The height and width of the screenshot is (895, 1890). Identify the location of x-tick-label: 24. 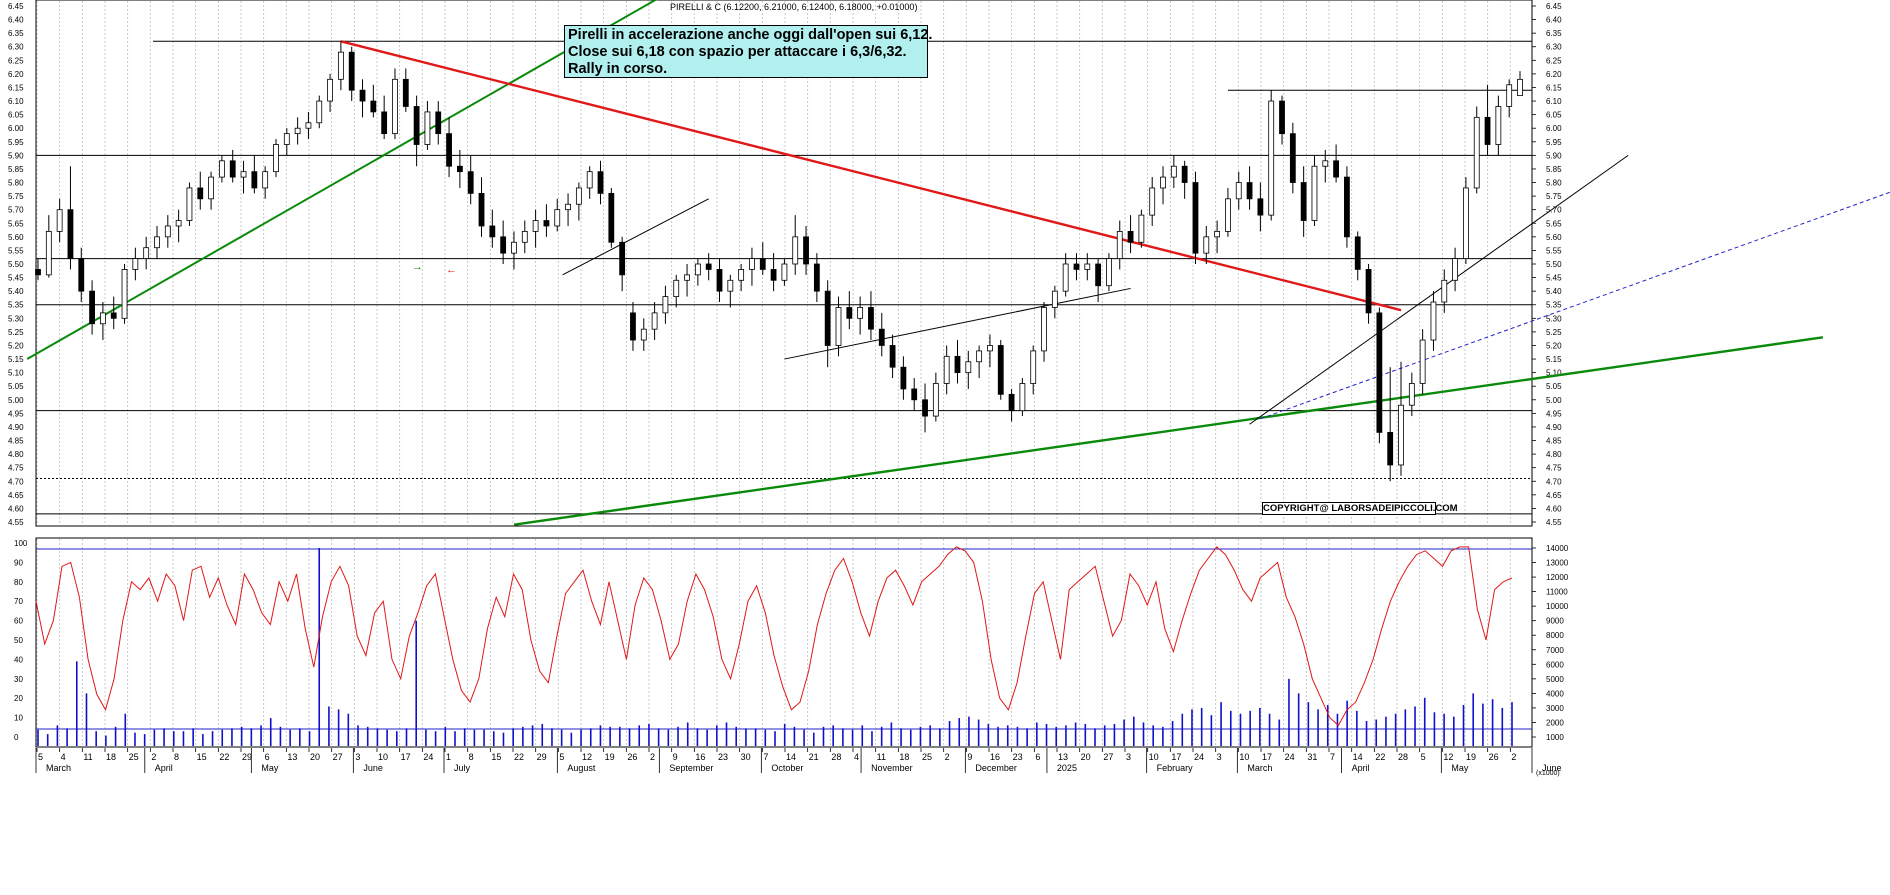
(428, 757).